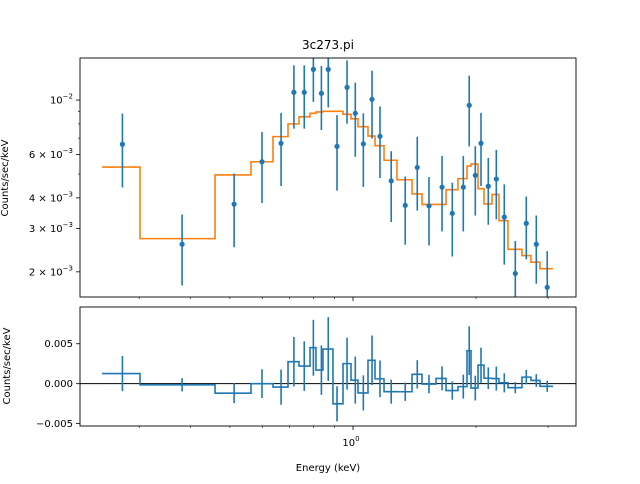  I want to click on x-tick-label: 100, so click(350, 442).